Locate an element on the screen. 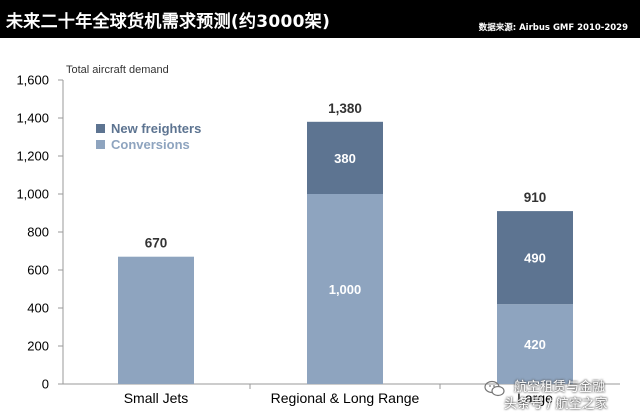 The image size is (640, 417). watermark-line-2: 头条号 / 航空之家 is located at coordinates (556, 404).